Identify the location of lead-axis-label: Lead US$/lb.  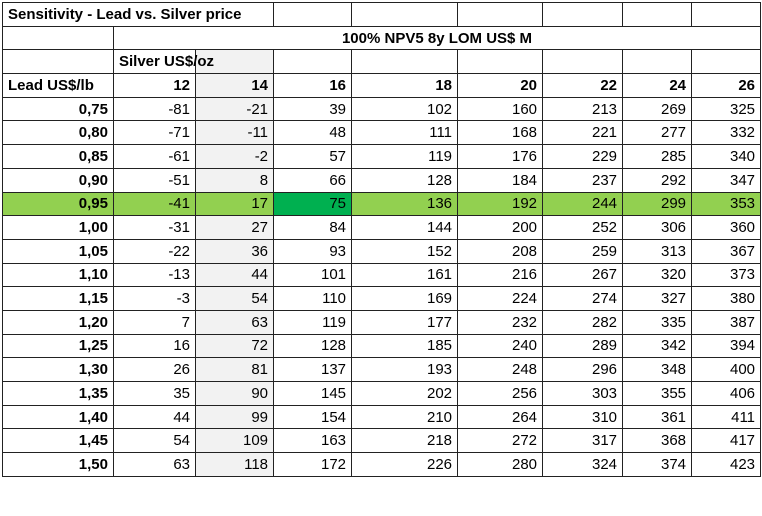
(58, 85).